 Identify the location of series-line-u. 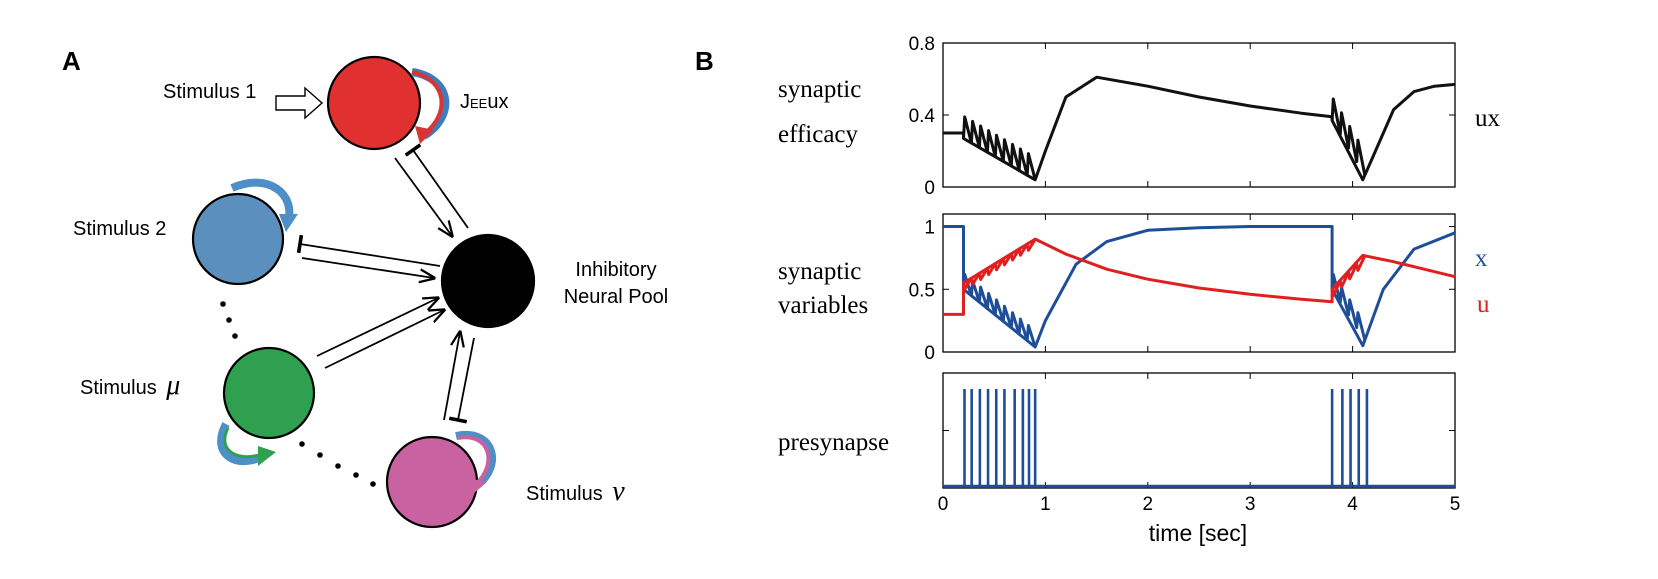
(1199, 276).